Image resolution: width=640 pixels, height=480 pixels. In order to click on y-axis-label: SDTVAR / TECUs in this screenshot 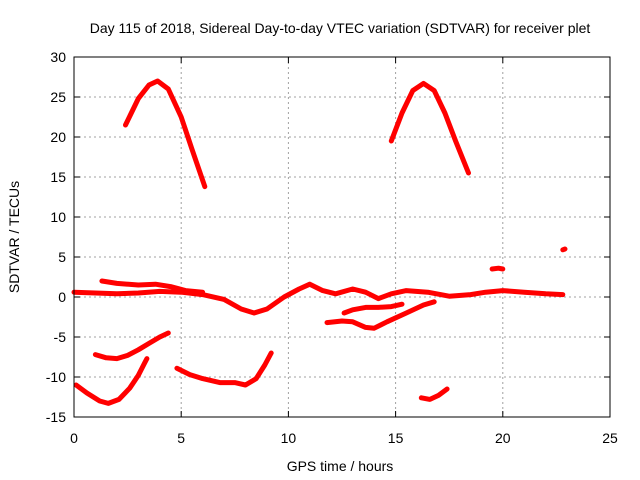, I will do `click(14, 237)`.